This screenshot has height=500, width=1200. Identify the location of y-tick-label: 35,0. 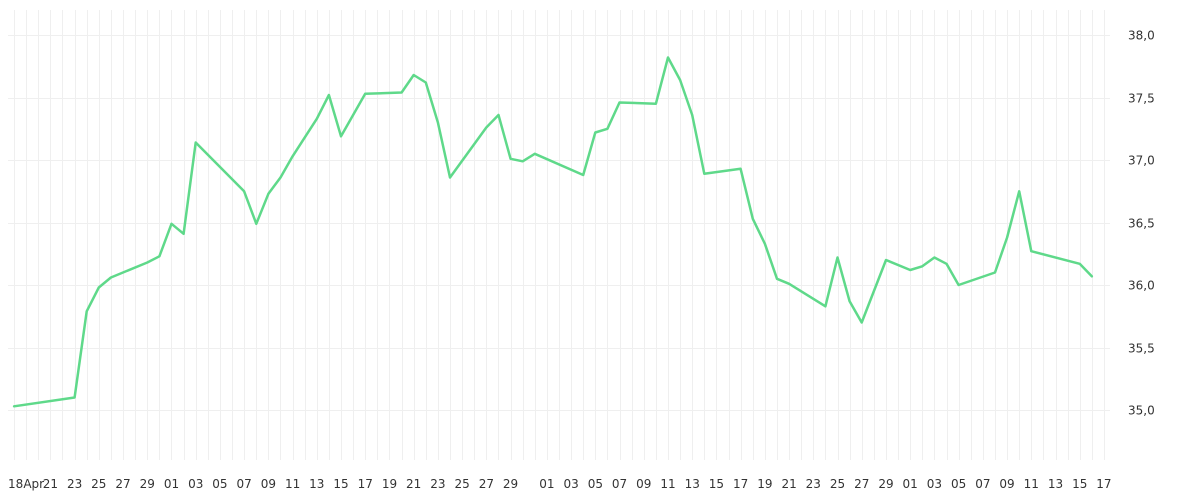
(1141, 411).